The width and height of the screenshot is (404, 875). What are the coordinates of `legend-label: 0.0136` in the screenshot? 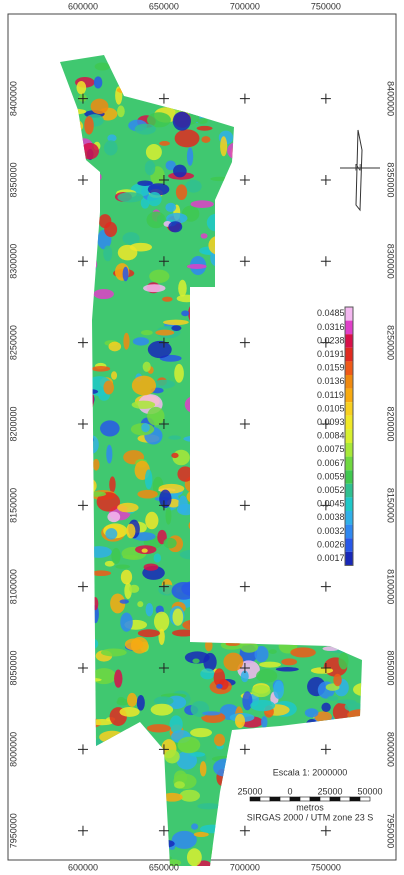 It's located at (331, 381).